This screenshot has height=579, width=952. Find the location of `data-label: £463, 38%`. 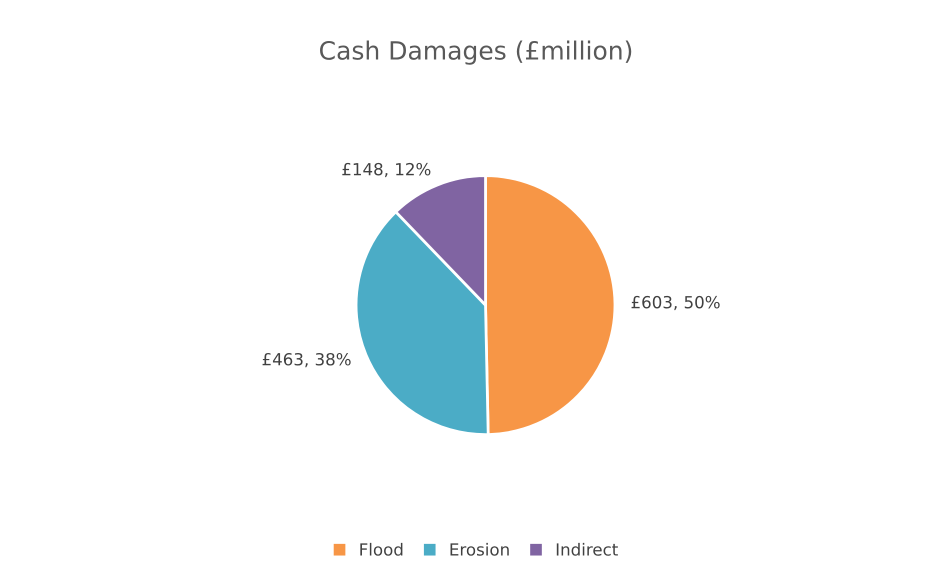

data-label: £463, 38% is located at coordinates (306, 360).